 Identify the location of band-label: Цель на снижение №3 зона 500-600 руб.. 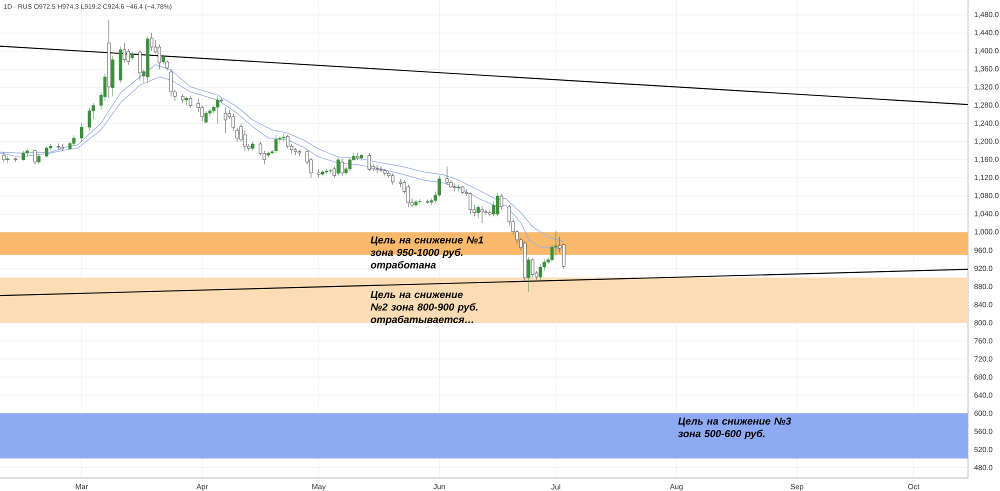
(735, 429).